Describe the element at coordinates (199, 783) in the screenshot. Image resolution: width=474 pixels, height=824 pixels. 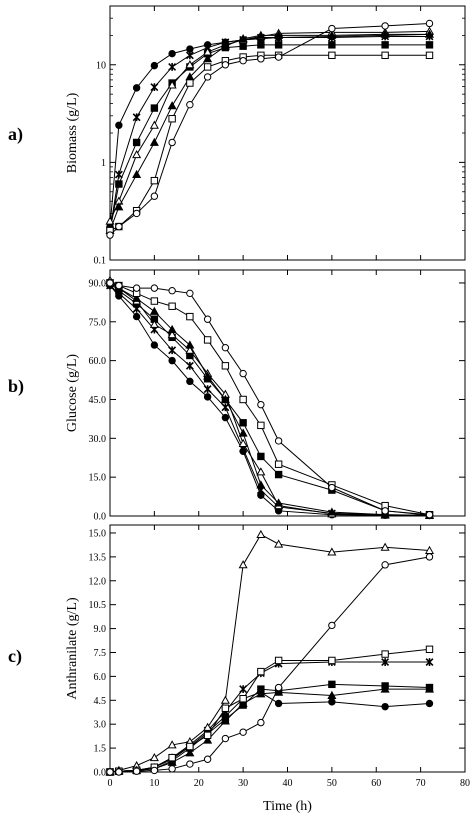
I see `x-tick-label: 20` at that location.